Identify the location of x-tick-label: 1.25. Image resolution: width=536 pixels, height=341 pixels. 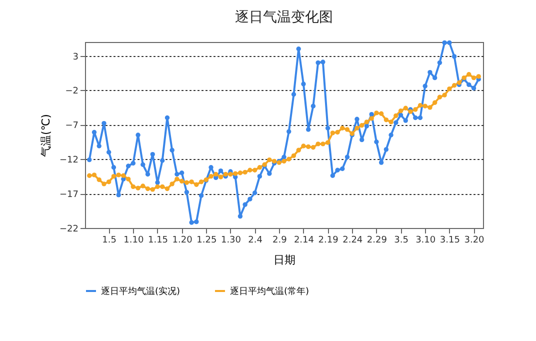
(206, 241).